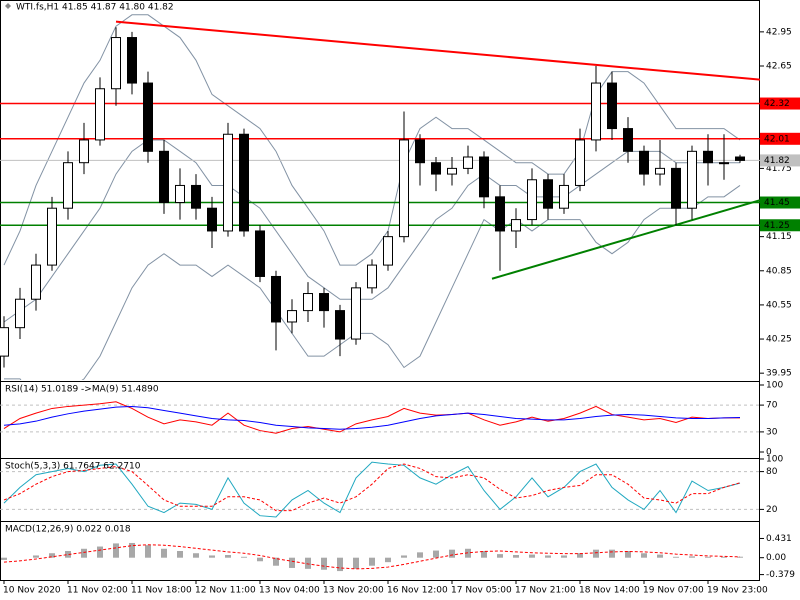 The image size is (800, 600). I want to click on y-tick-label: 41.75, so click(779, 169).